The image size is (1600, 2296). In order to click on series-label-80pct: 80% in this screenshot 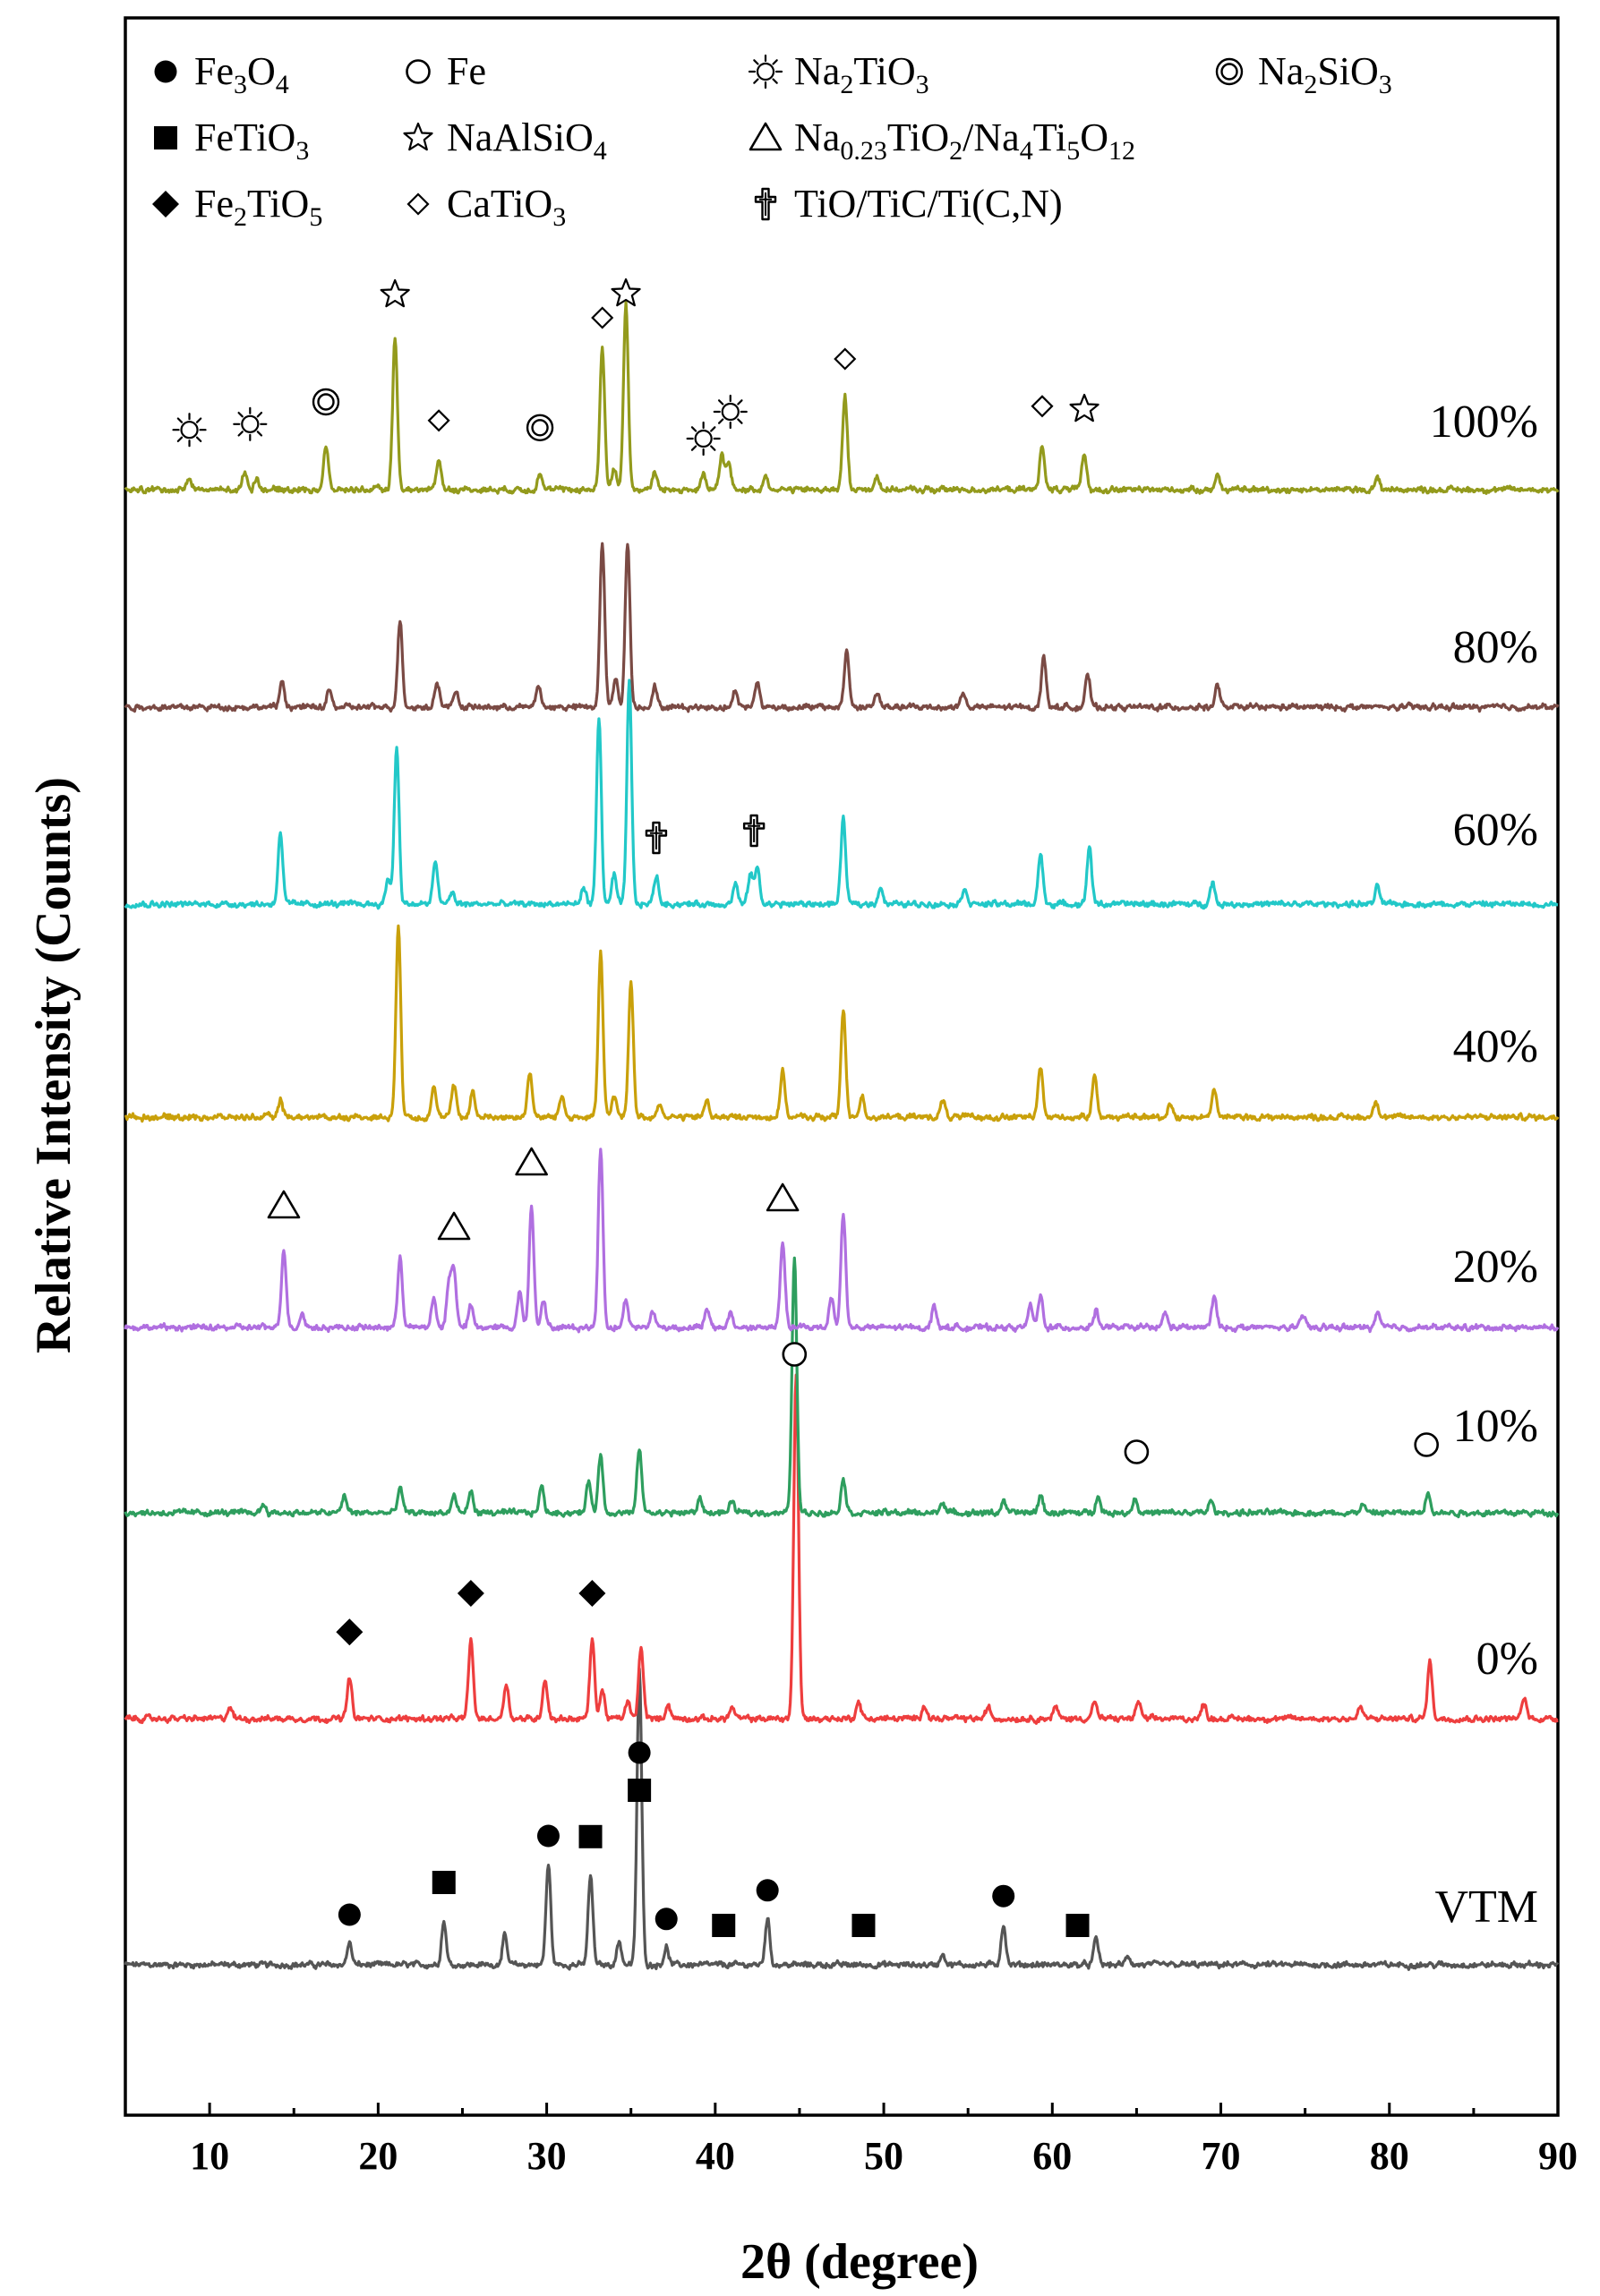, I will do `click(1496, 647)`.